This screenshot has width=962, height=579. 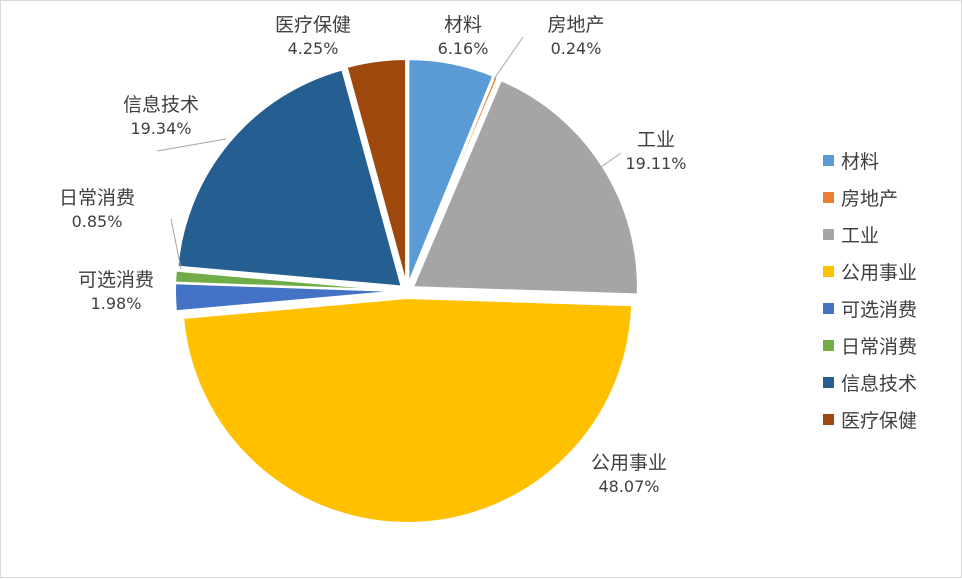 What do you see at coordinates (576, 48) in the screenshot?
I see `label-real-estate-value: 0.24%` at bounding box center [576, 48].